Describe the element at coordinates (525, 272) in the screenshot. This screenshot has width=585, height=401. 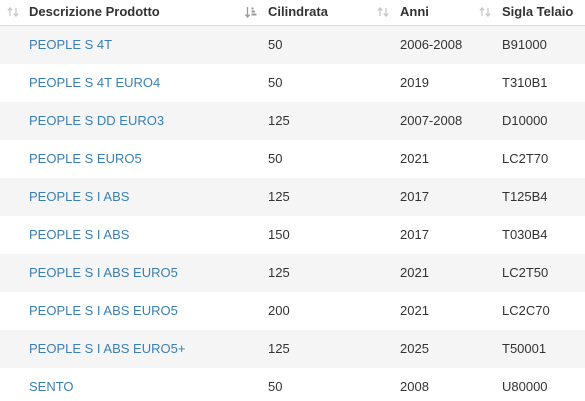
I see `sigla-telaio-cell: LC2T50` at that location.